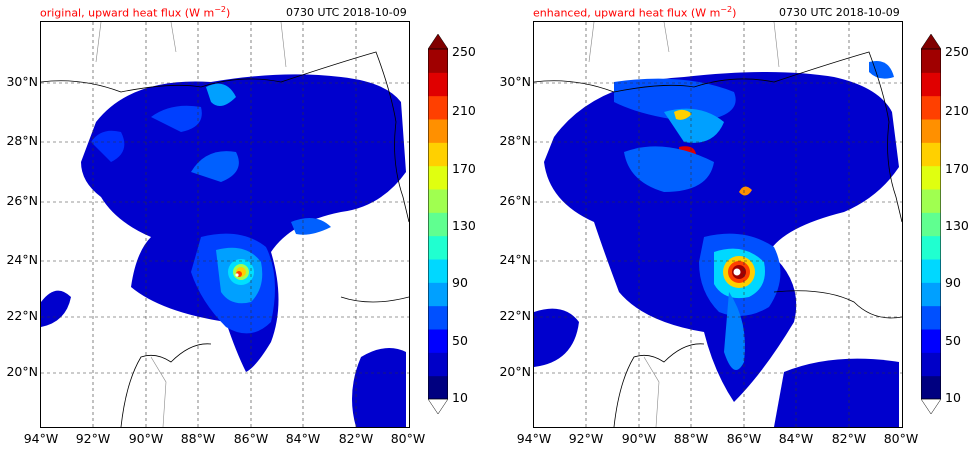 This screenshot has width=972, height=451. What do you see at coordinates (127, 13) in the screenshot?
I see `title-text: original, upward heat flux (W m` at bounding box center [127, 13].